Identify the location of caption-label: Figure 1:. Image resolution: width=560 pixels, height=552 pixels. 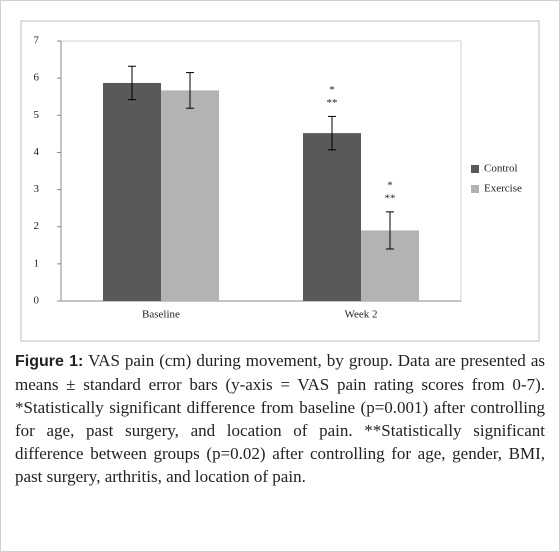
(49, 361).